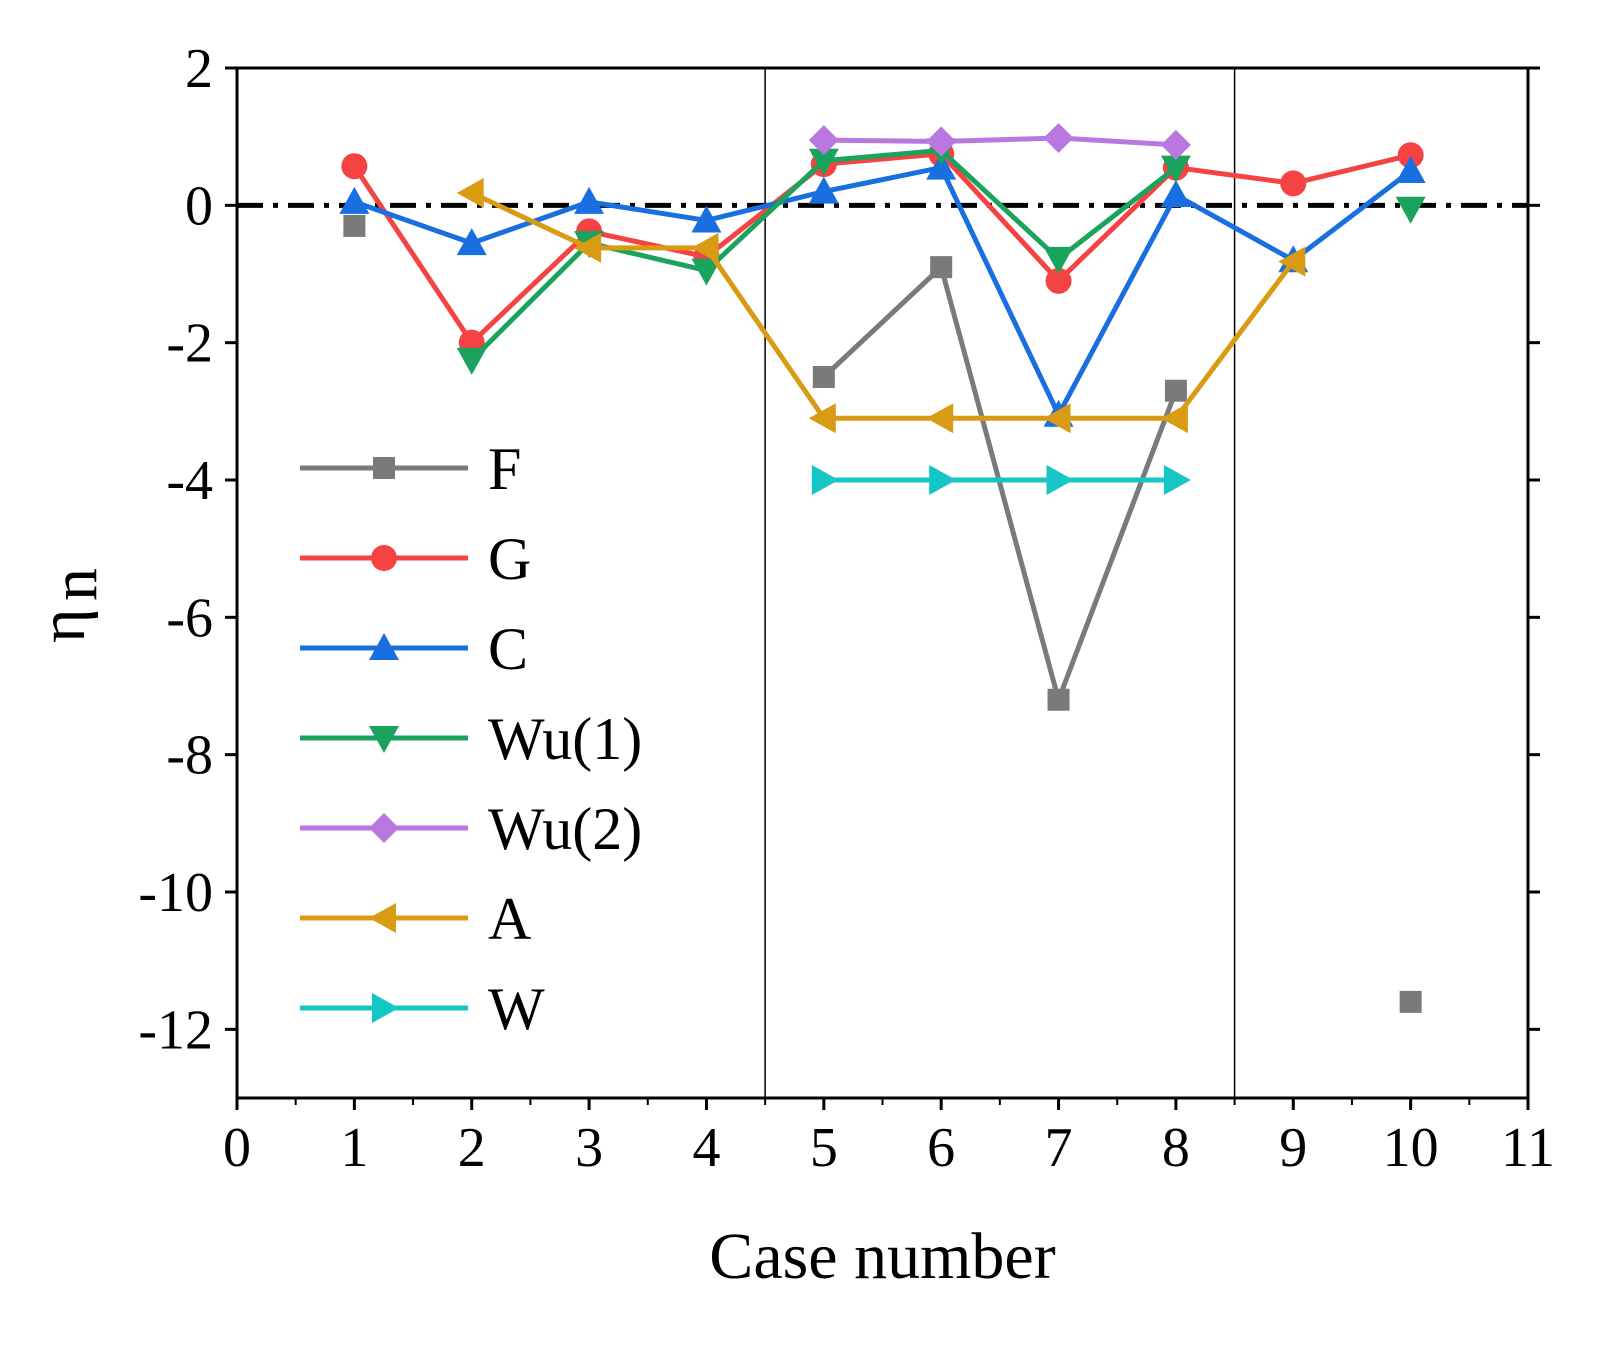 The height and width of the screenshot is (1352, 1618). I want to click on series-f-line, so click(1000, 483).